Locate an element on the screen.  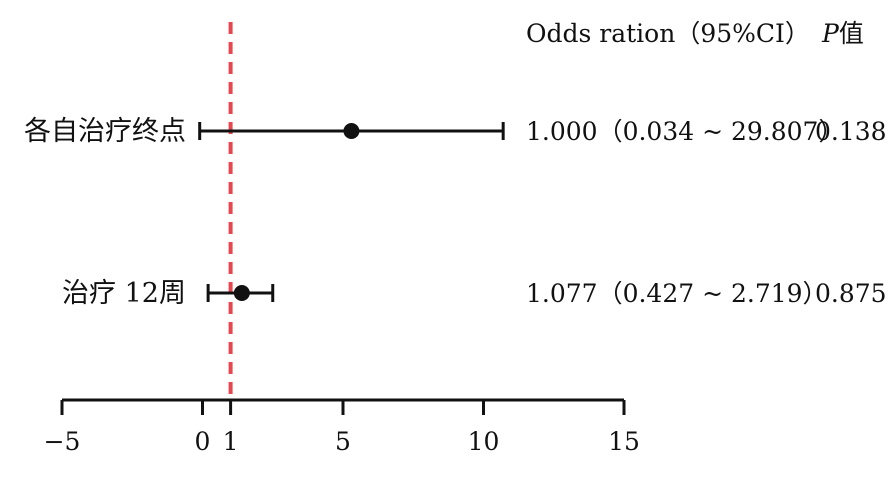
p-label-italic: P is located at coordinates (830, 33).